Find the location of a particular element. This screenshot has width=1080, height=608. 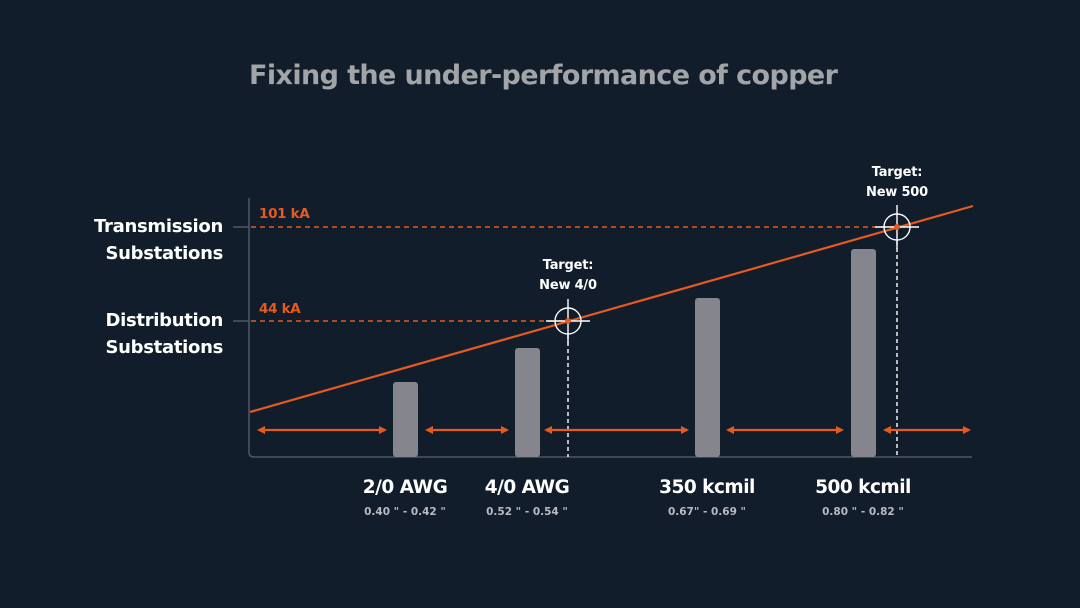

category-2-0-awg: 2/0 AWG 0.40 " - 0.42 " is located at coordinates (405, 497).